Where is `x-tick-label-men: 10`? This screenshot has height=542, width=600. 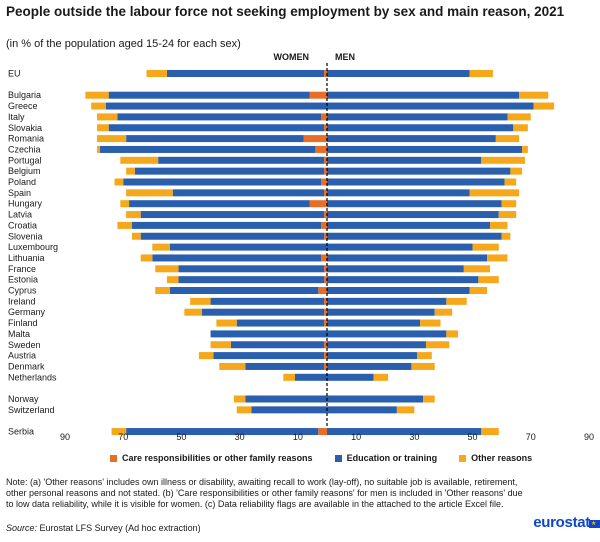 x-tick-label-men: 10 is located at coordinates (356, 437).